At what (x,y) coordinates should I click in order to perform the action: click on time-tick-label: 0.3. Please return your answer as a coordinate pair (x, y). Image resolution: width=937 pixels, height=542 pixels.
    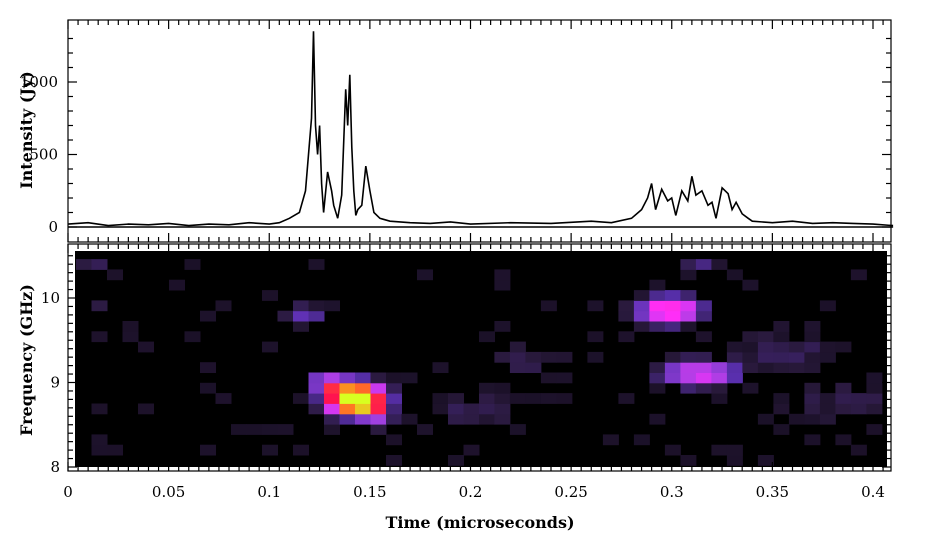
    Looking at the image, I should click on (672, 492).